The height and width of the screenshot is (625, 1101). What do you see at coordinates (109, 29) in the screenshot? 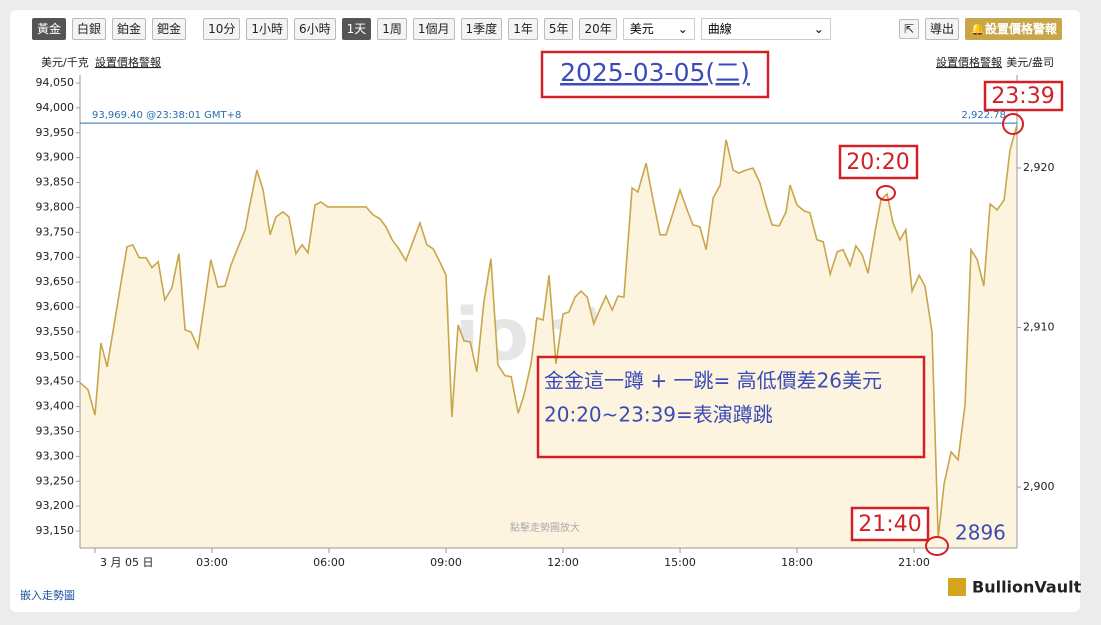
I see `metal-group: 黃金 白銀 鉑金 鈀金` at bounding box center [109, 29].